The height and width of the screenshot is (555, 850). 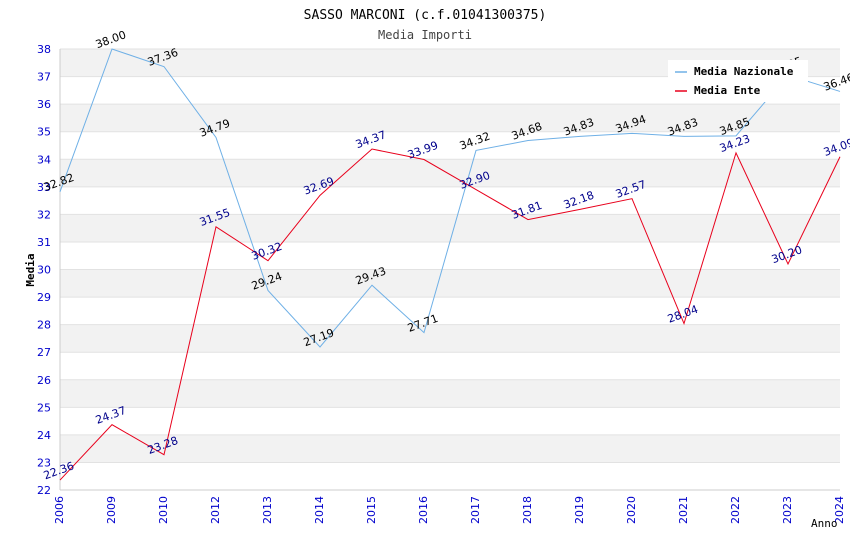 What do you see at coordinates (683, 510) in the screenshot?
I see `x-tick-label: 2021` at bounding box center [683, 510].